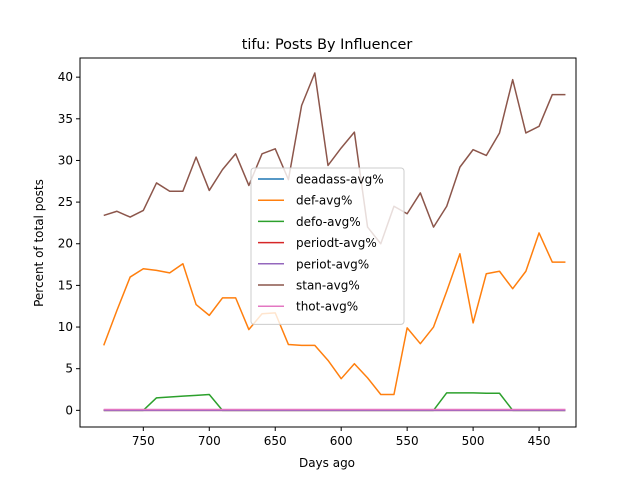 The height and width of the screenshot is (480, 640). What do you see at coordinates (39, 243) in the screenshot?
I see `y-axis-label: Percent of total posts` at bounding box center [39, 243].